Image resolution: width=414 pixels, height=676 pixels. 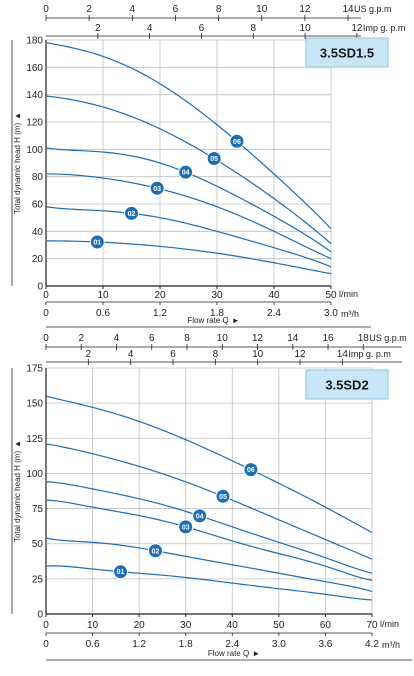 I want to click on m3h-tick-label: 2.4, so click(x=232, y=644).